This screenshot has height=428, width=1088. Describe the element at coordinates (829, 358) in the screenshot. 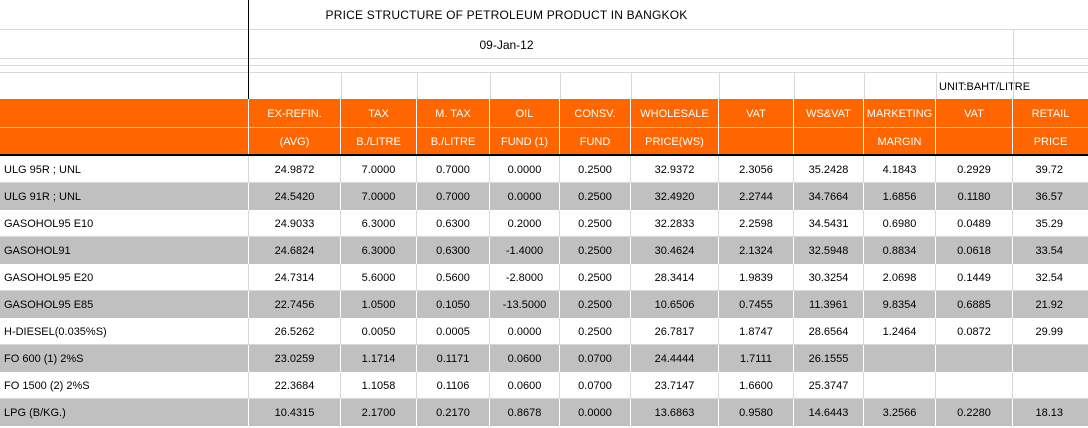

I see `value-cell-ws-vat: 26.1555` at that location.